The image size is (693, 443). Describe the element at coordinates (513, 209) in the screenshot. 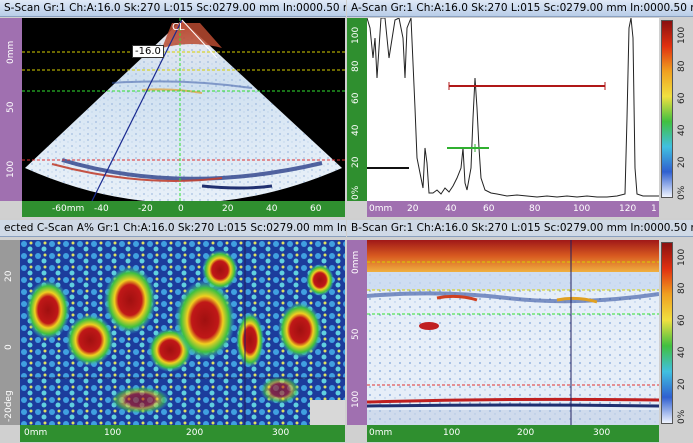

I see `ascan-horizontal-ruler: 0mm 20 40 60 80 100 120 1` at that location.